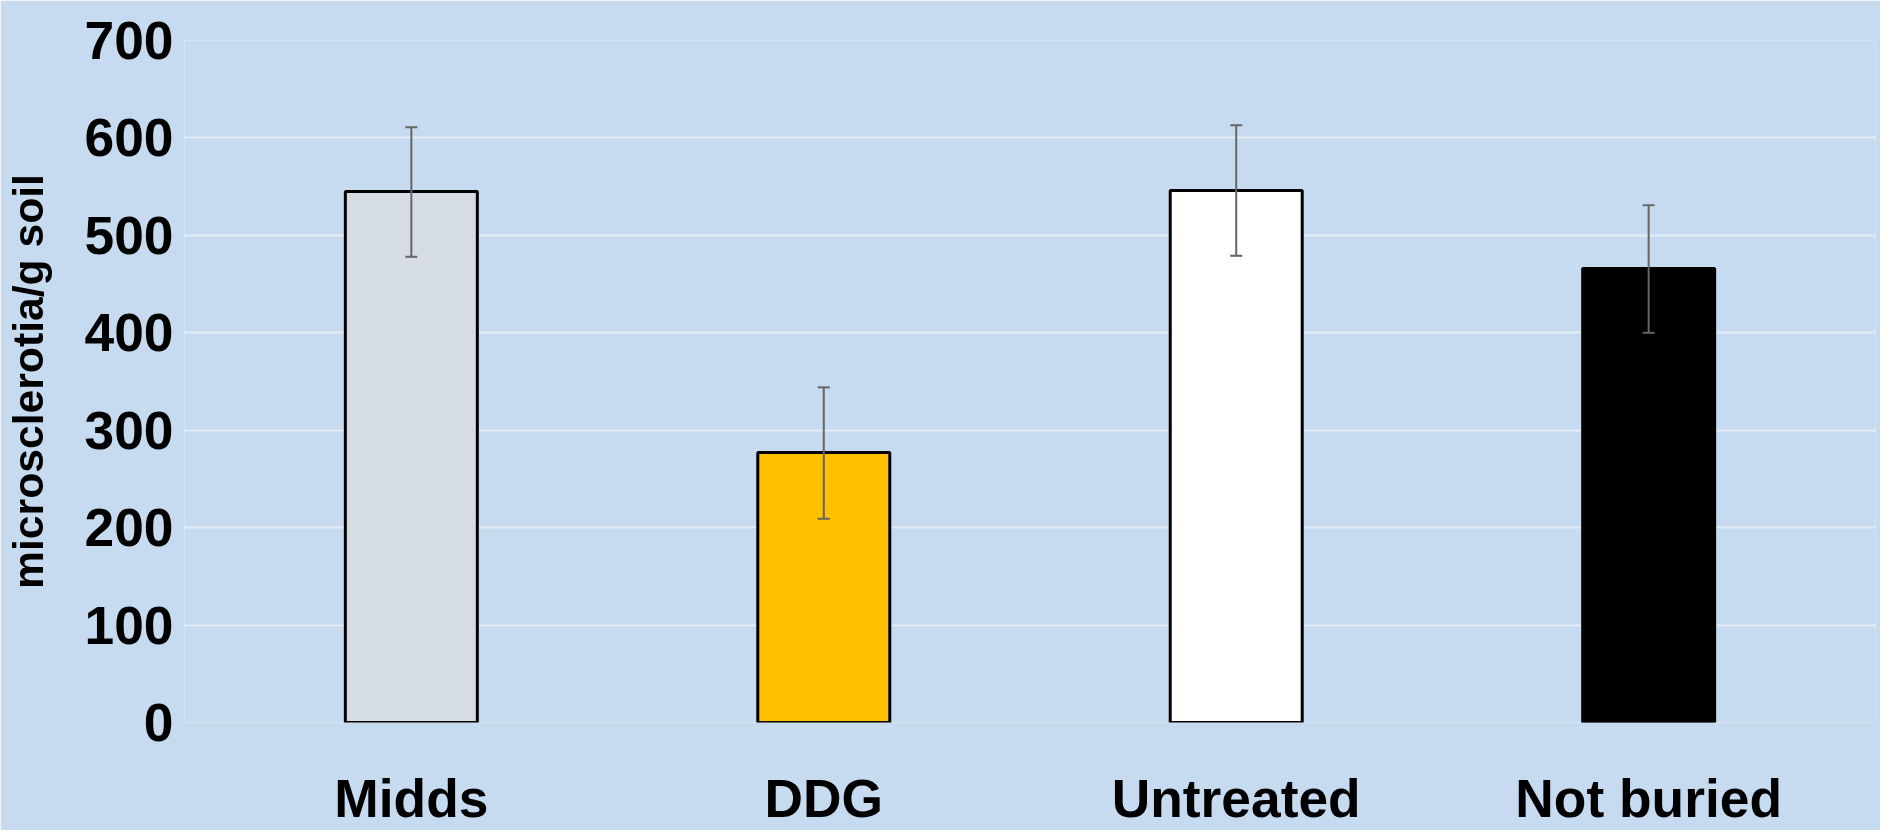 This screenshot has width=1893, height=839. I want to click on y-tick-label: 400, so click(129, 333).